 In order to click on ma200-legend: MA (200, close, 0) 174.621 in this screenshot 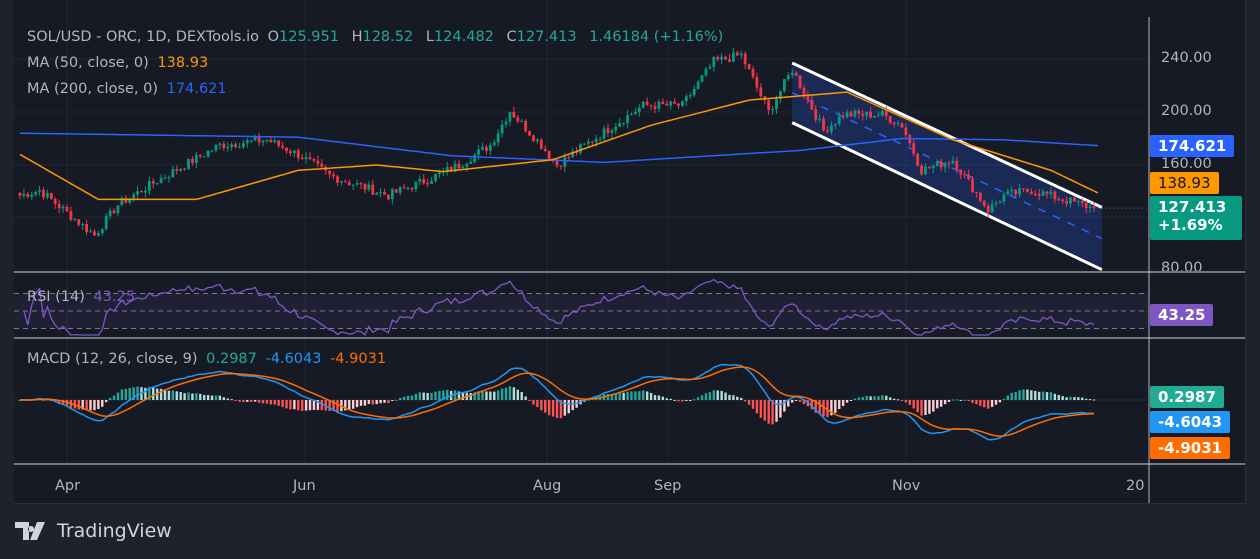, I will do `click(129, 89)`.